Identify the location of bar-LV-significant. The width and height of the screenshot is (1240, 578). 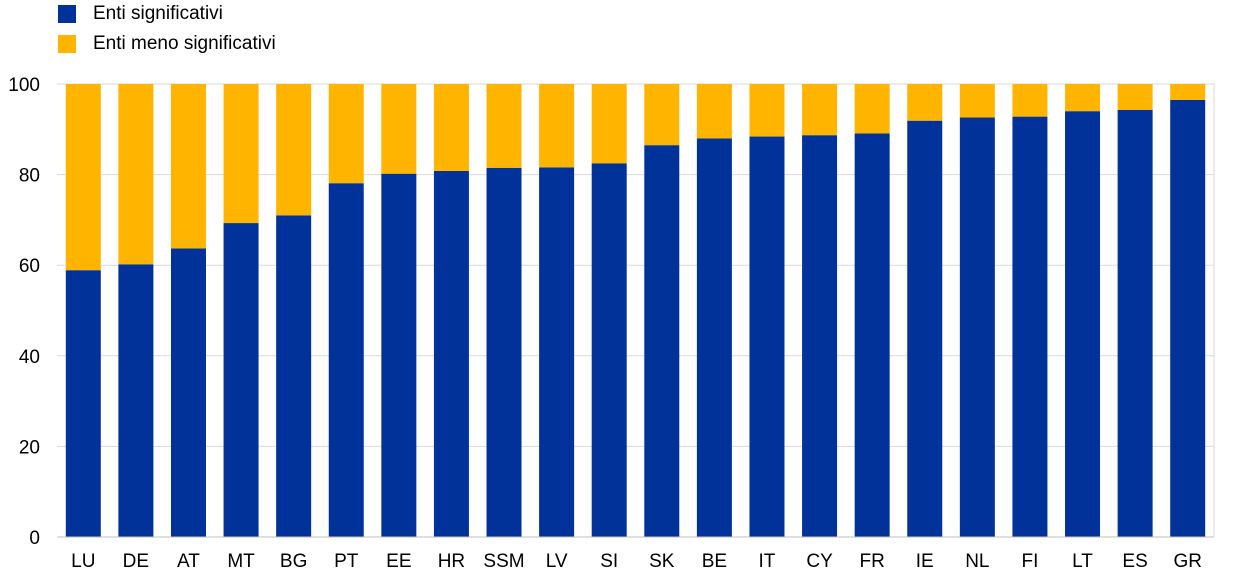
(557, 352).